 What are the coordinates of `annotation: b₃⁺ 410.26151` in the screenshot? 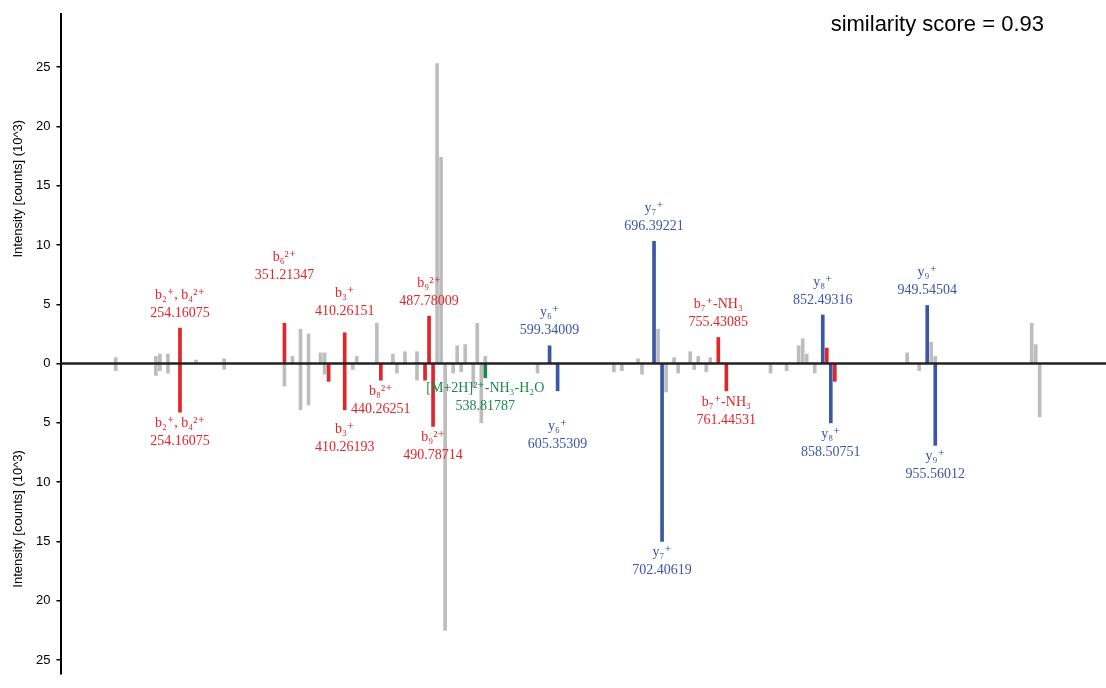 It's located at (344, 302).